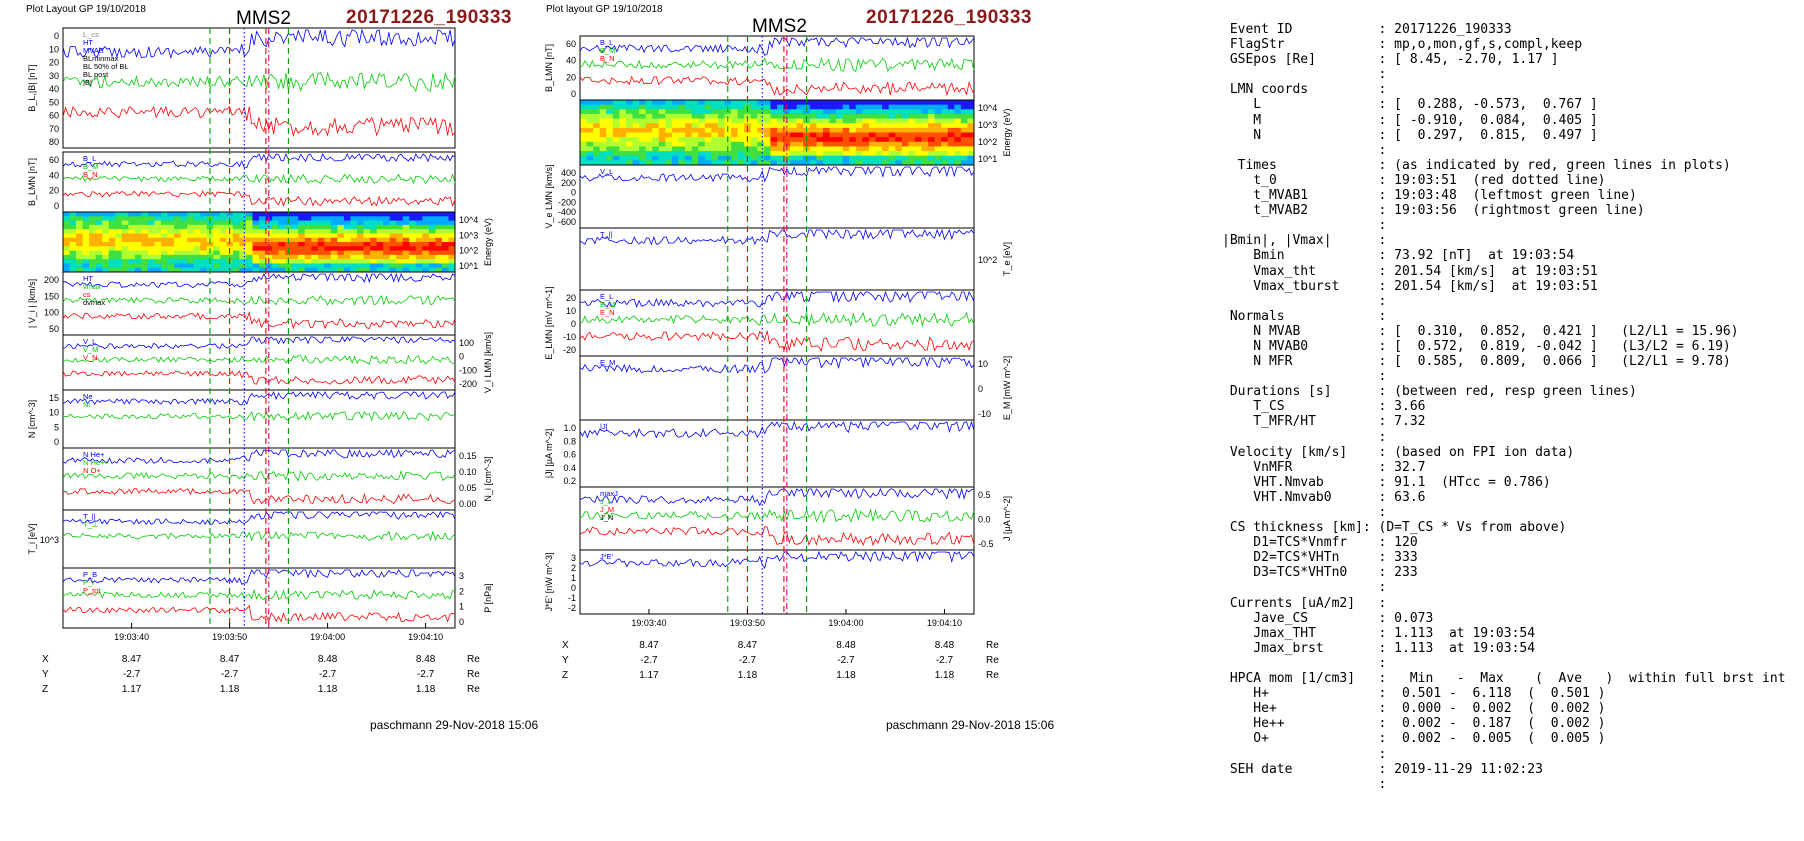 The height and width of the screenshot is (841, 1804). What do you see at coordinates (51, 313) in the screenshot?
I see `y-tick-label: 100` at bounding box center [51, 313].